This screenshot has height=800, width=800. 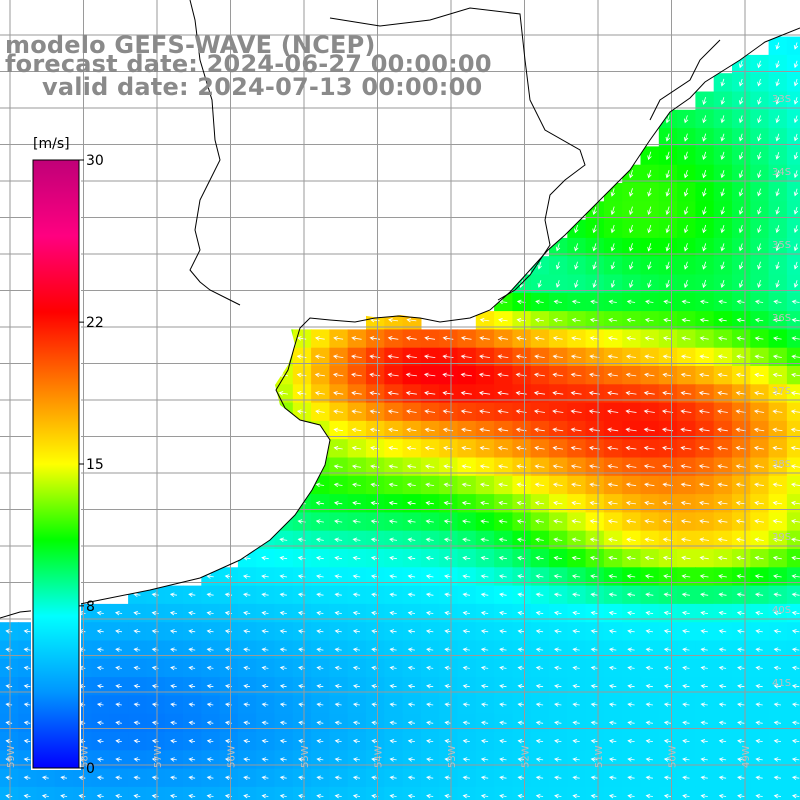 I want to click on latitude-label: 40S, so click(x=781, y=610).